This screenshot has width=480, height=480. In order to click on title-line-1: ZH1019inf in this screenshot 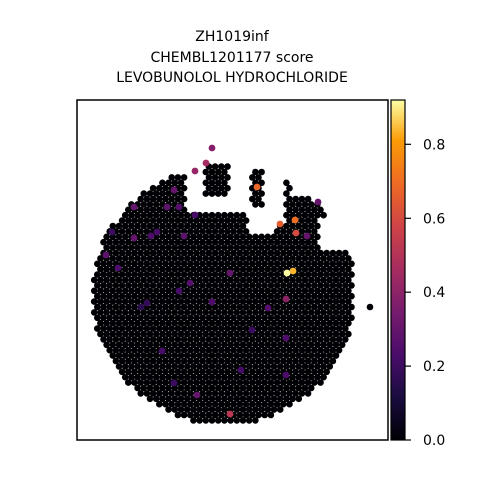, I will do `click(232, 37)`.